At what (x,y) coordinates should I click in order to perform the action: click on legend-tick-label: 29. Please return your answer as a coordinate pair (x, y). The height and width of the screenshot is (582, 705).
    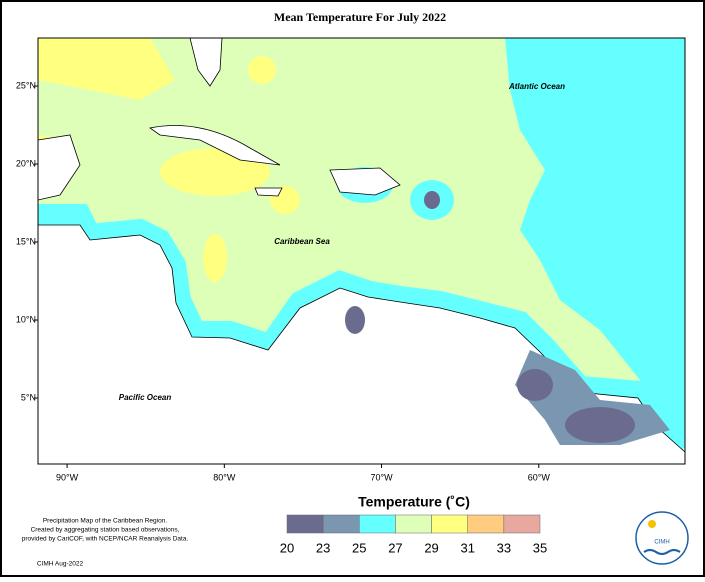
    Looking at the image, I should click on (431, 547).